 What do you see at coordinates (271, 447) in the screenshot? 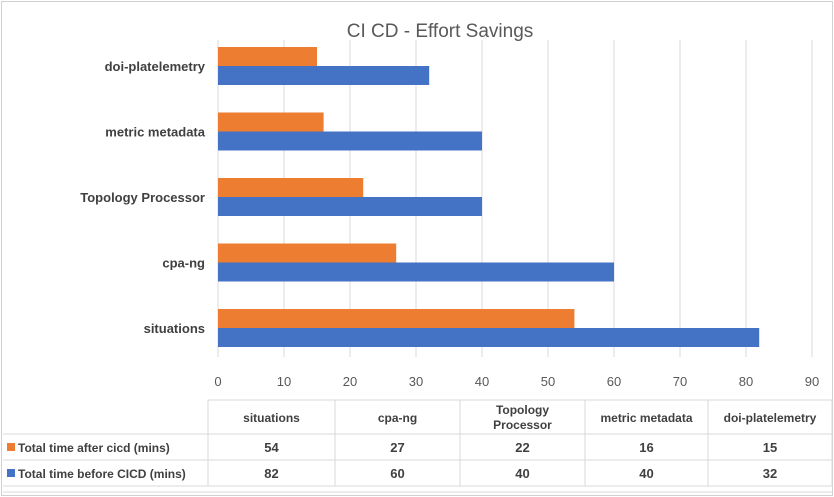
I see `table-value: 54` at bounding box center [271, 447].